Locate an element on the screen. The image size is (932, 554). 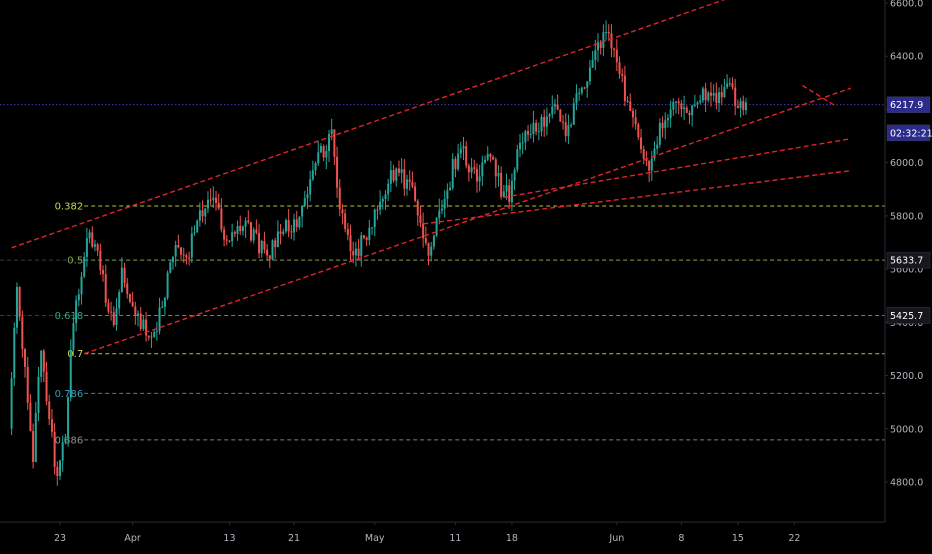
y-tick-label: 5800.0 is located at coordinates (906, 216).